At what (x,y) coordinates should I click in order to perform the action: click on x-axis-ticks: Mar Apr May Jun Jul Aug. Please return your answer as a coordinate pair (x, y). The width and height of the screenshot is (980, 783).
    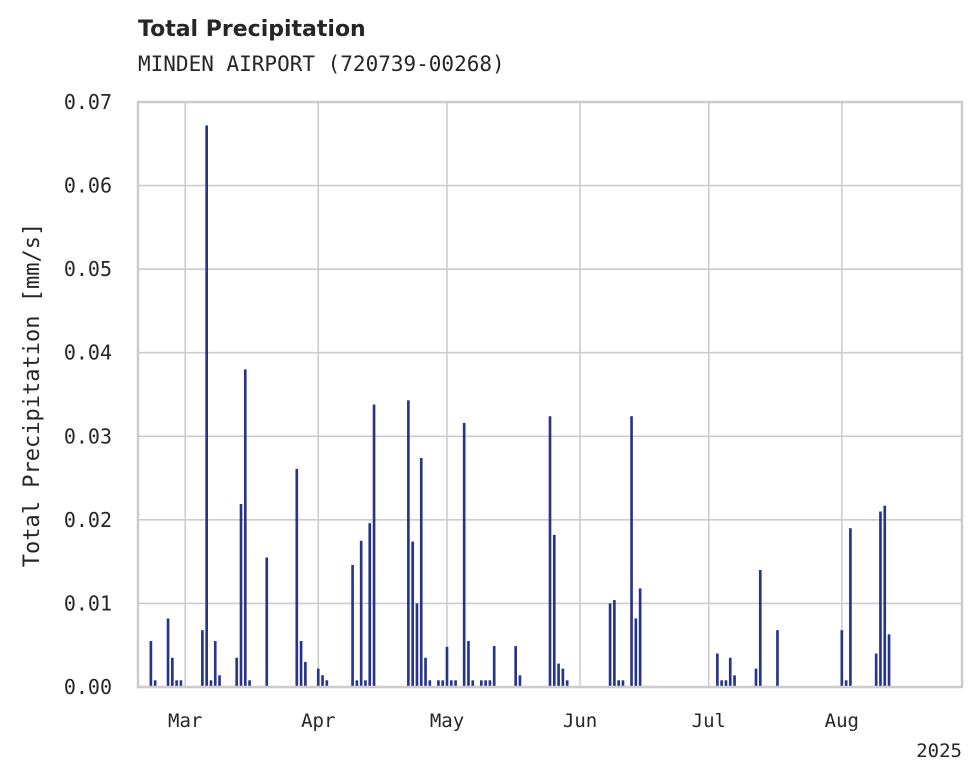
    Looking at the image, I should click on (513, 721).